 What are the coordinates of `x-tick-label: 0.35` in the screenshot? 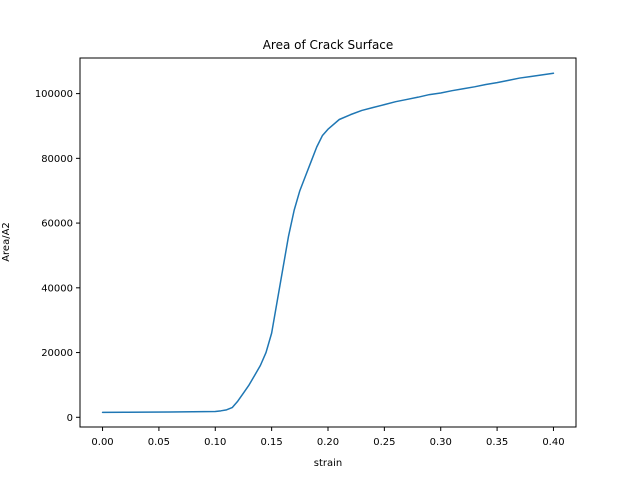 It's located at (497, 442).